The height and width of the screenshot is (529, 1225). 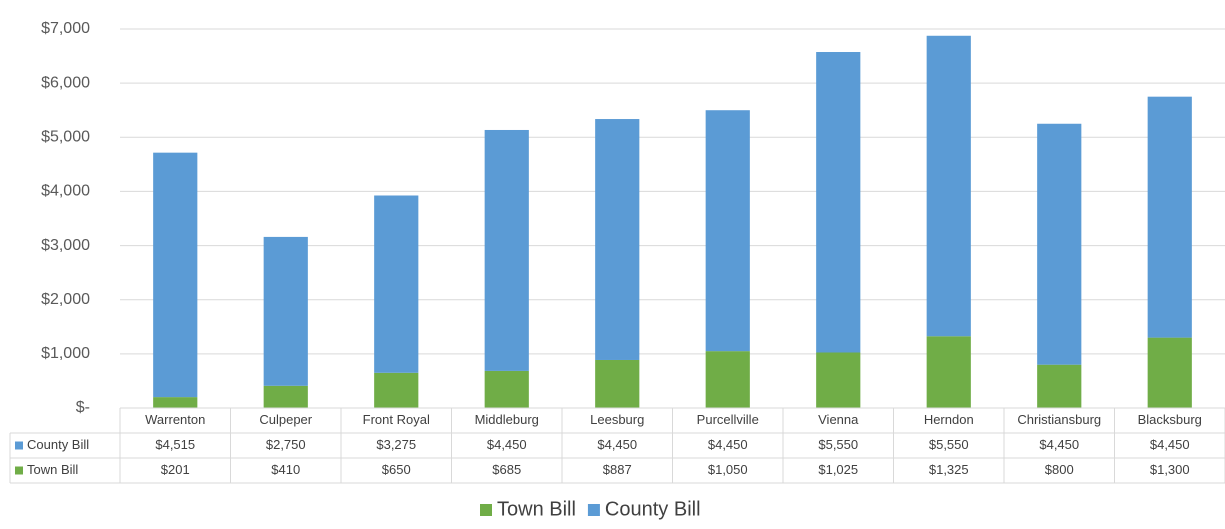 I want to click on x-tick-label: Herndon, so click(x=949, y=419).